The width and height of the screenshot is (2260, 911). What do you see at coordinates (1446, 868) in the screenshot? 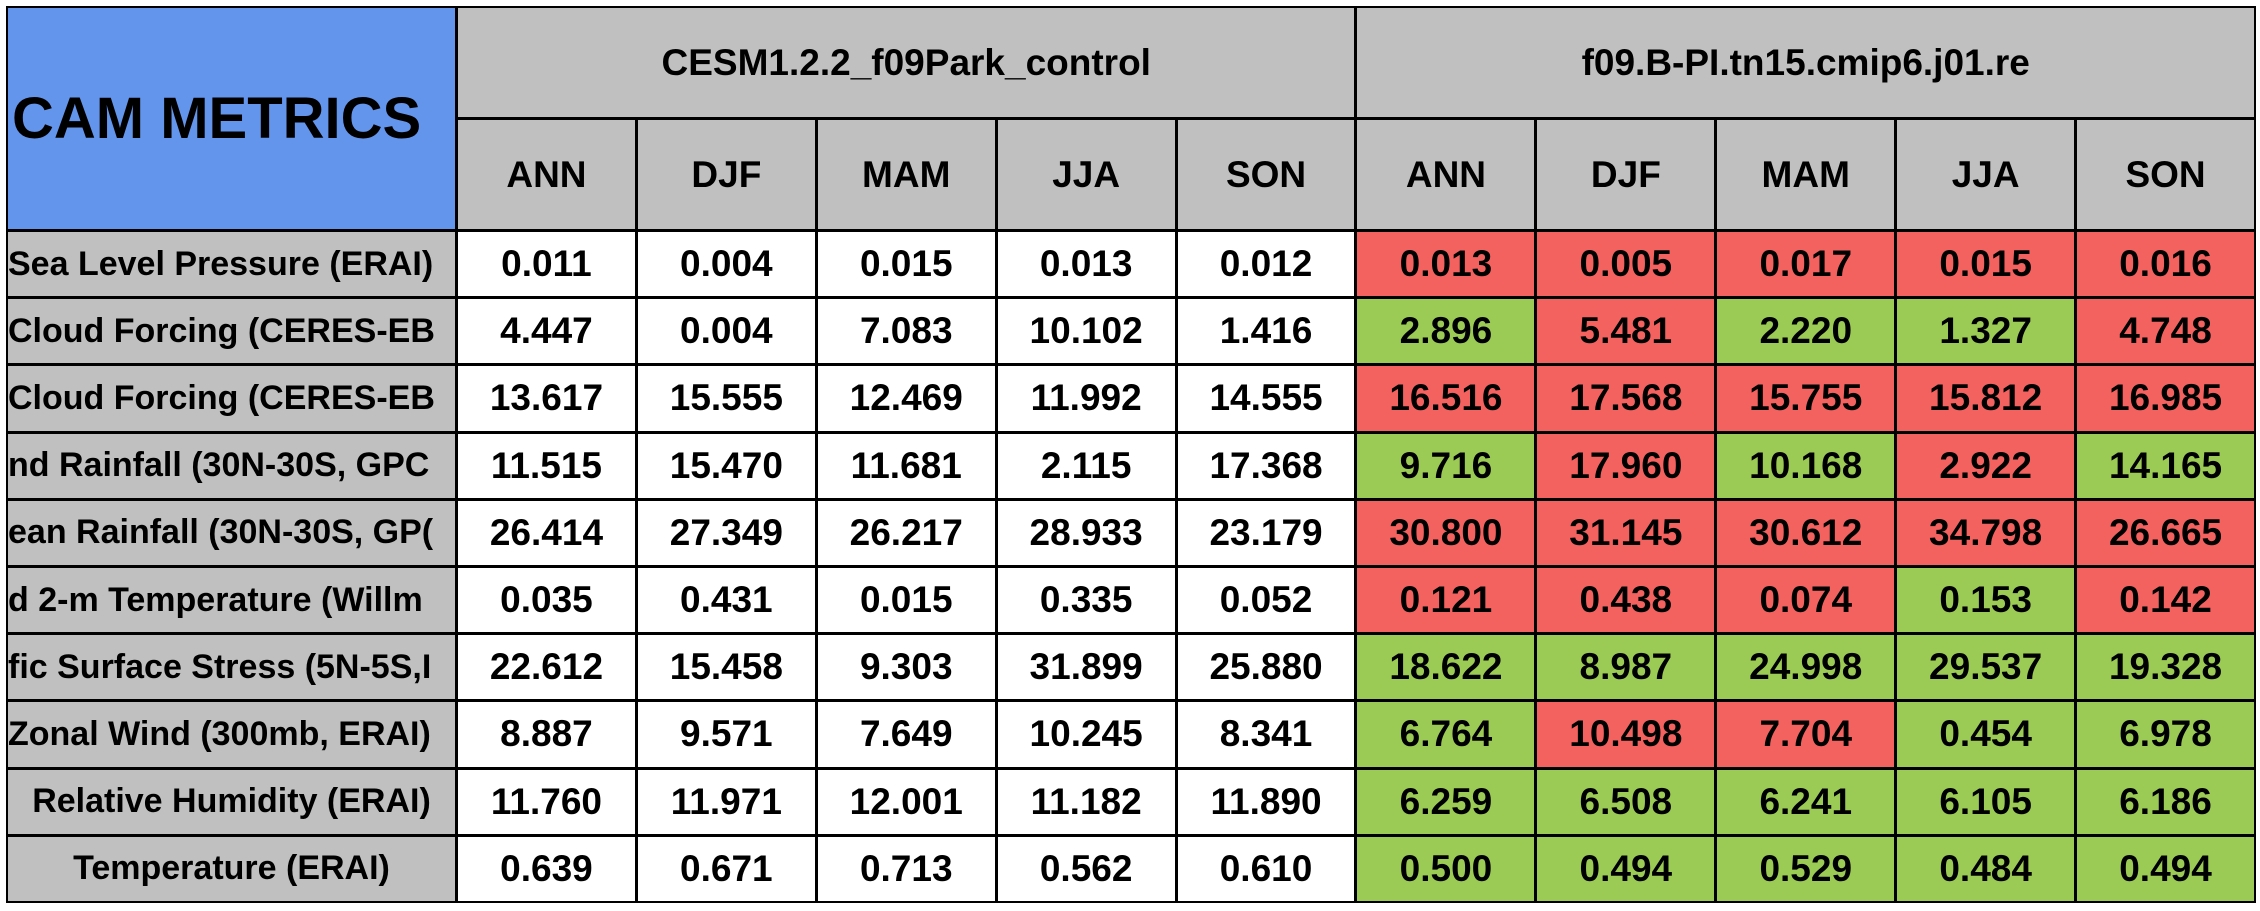
I see `test-value: 0.500` at bounding box center [1446, 868].